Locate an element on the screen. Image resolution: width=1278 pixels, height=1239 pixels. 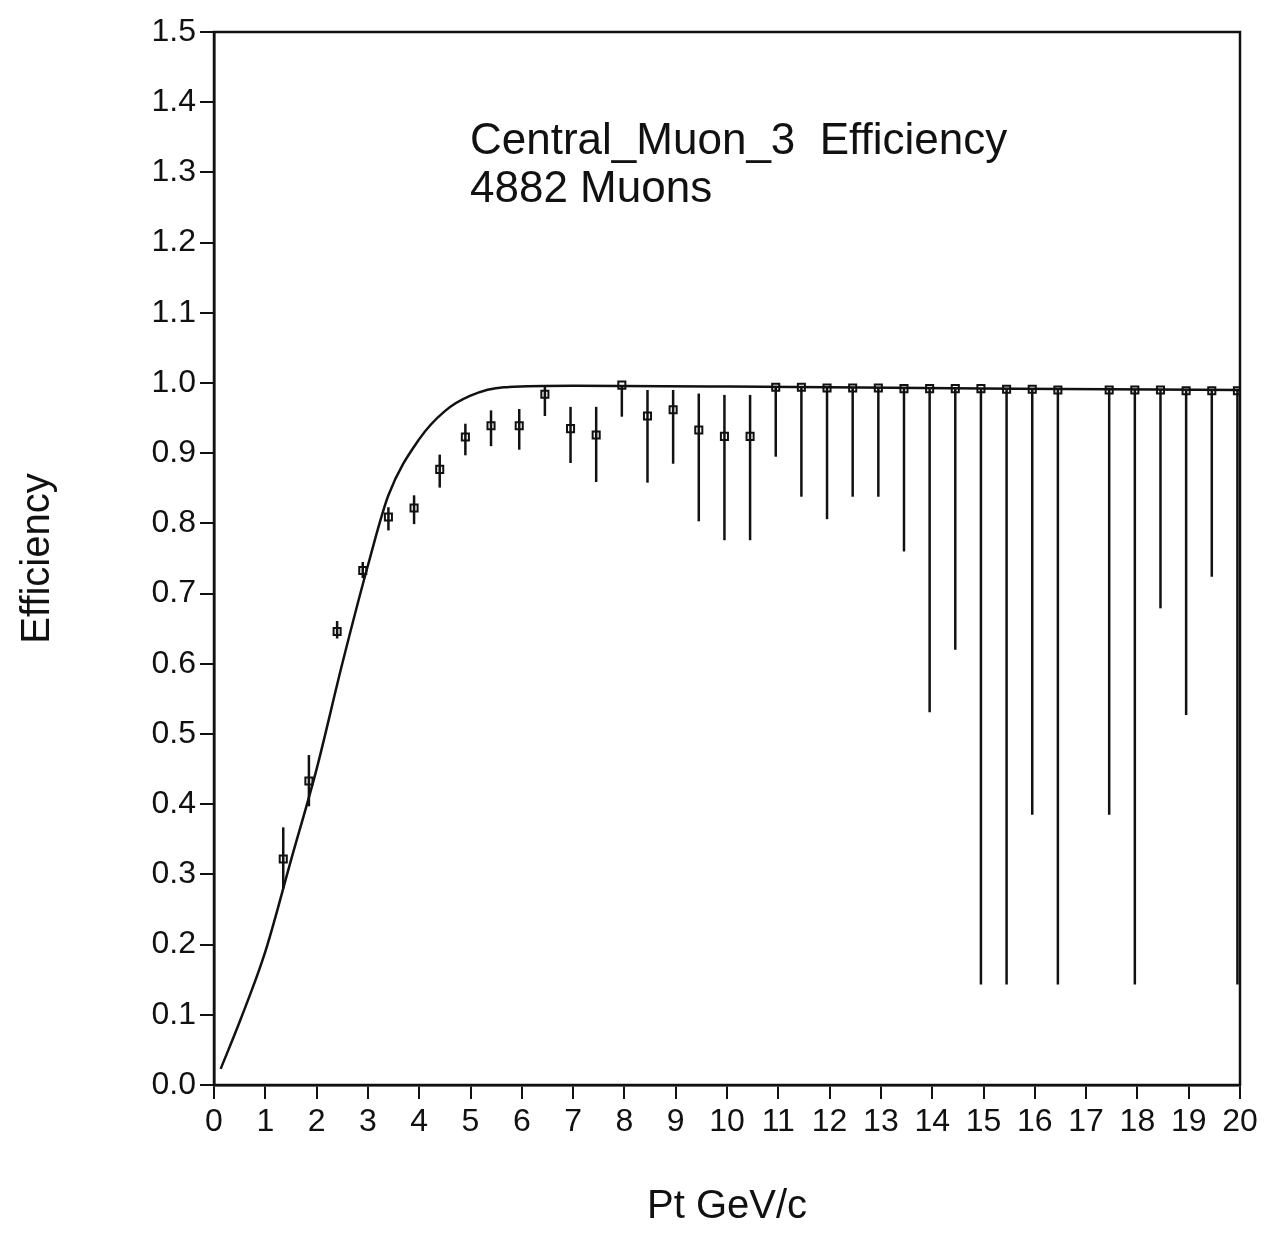
y-tick-label: 0.7 is located at coordinates (173, 591).